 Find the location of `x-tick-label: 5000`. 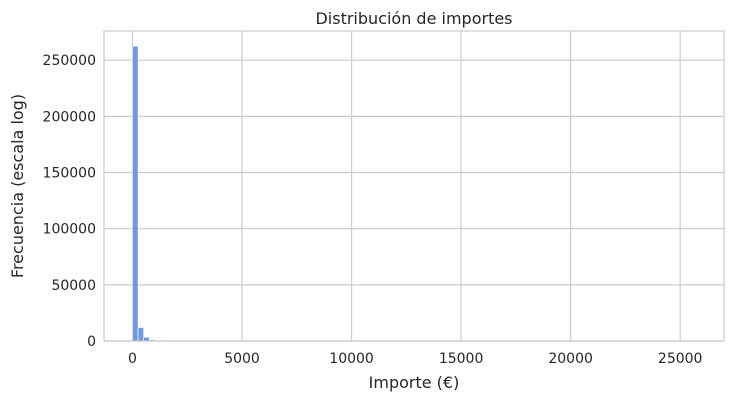

x-tick-label: 5000 is located at coordinates (242, 359).